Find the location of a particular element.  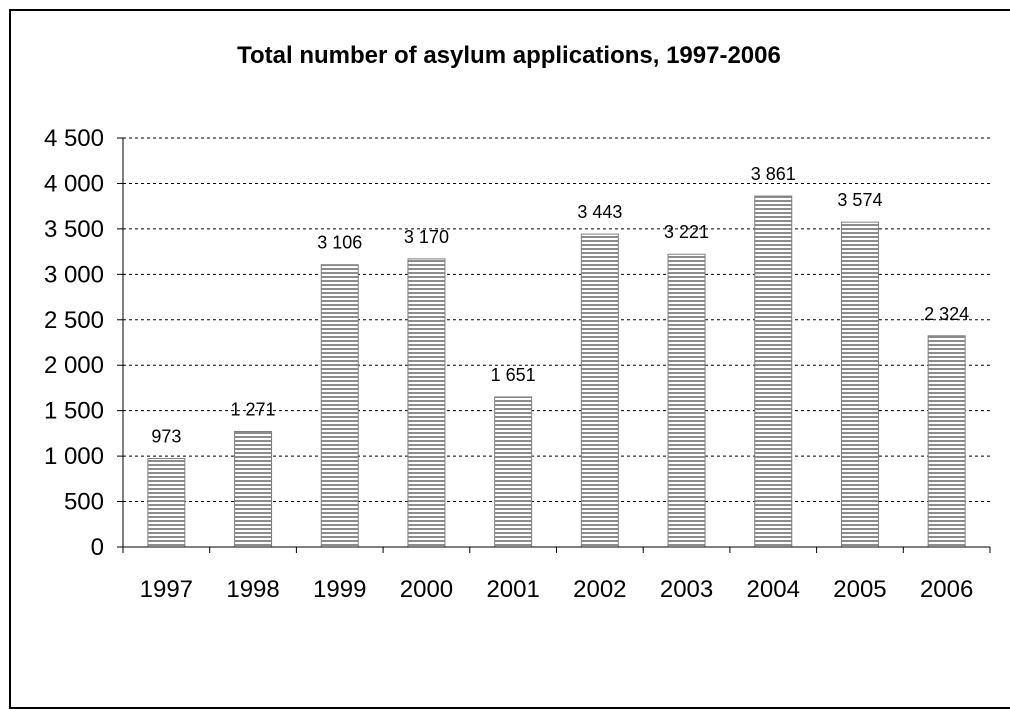

x-tick-label: 1997 is located at coordinates (166, 589).